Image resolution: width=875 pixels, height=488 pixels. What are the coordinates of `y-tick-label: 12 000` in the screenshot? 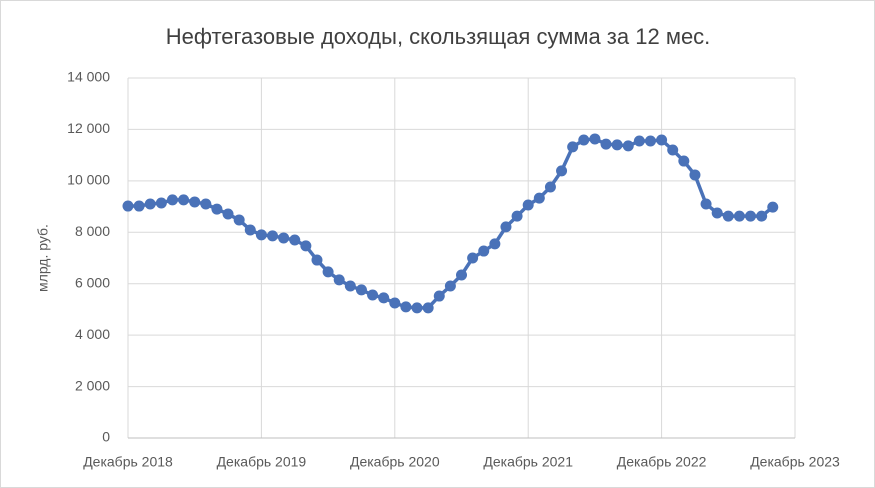 It's located at (88, 128).